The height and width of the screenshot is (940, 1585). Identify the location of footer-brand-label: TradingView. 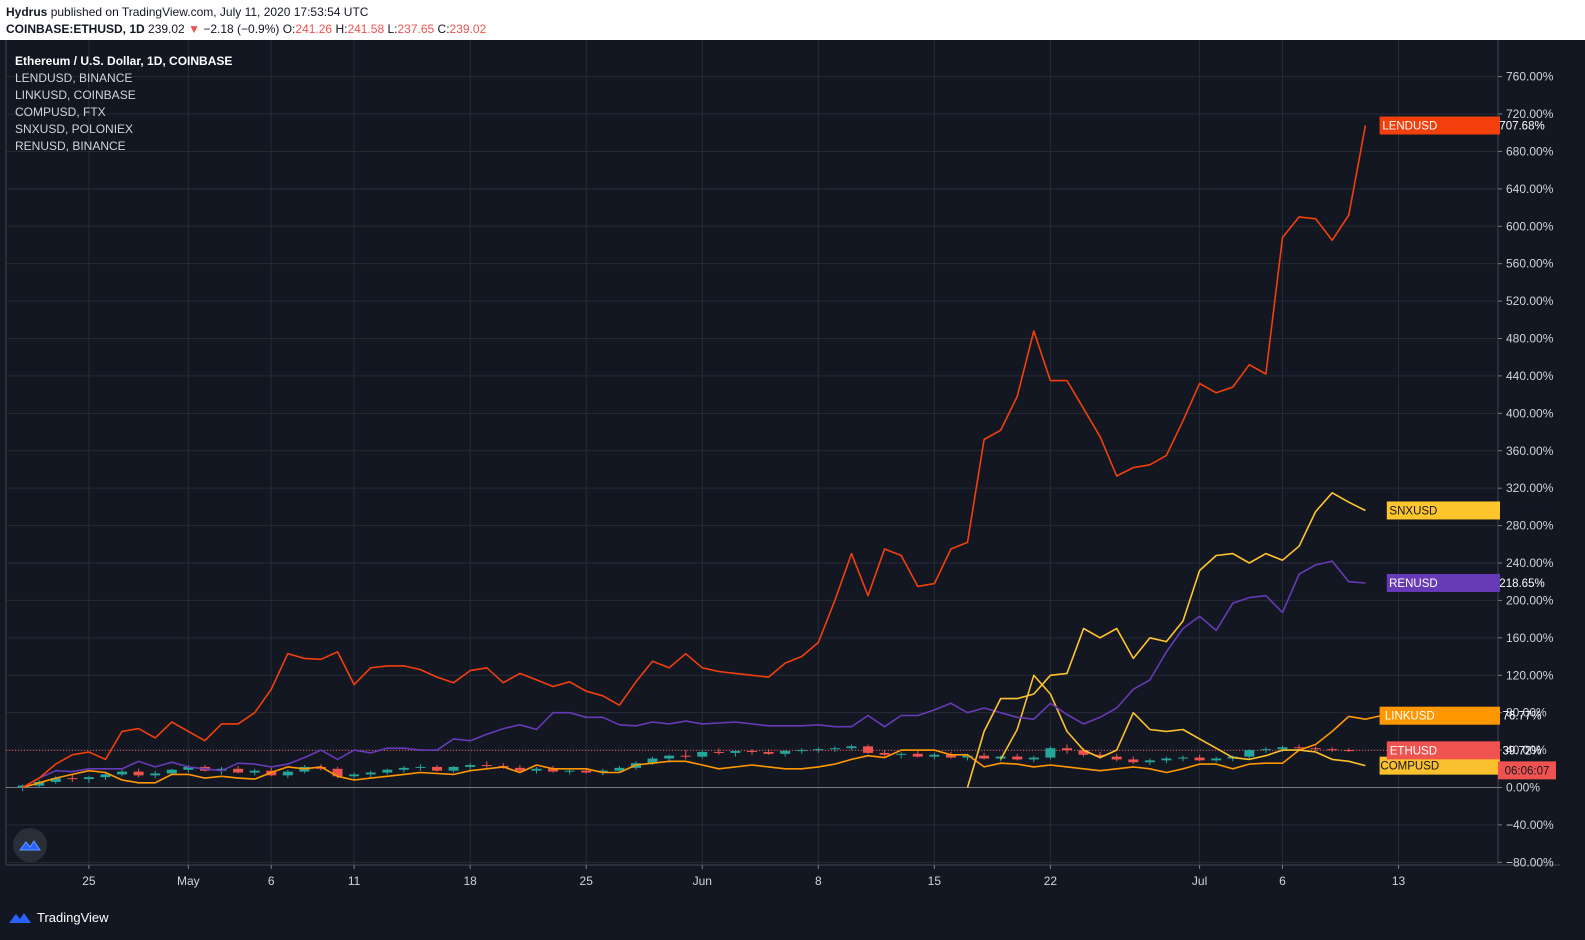
(73, 917).